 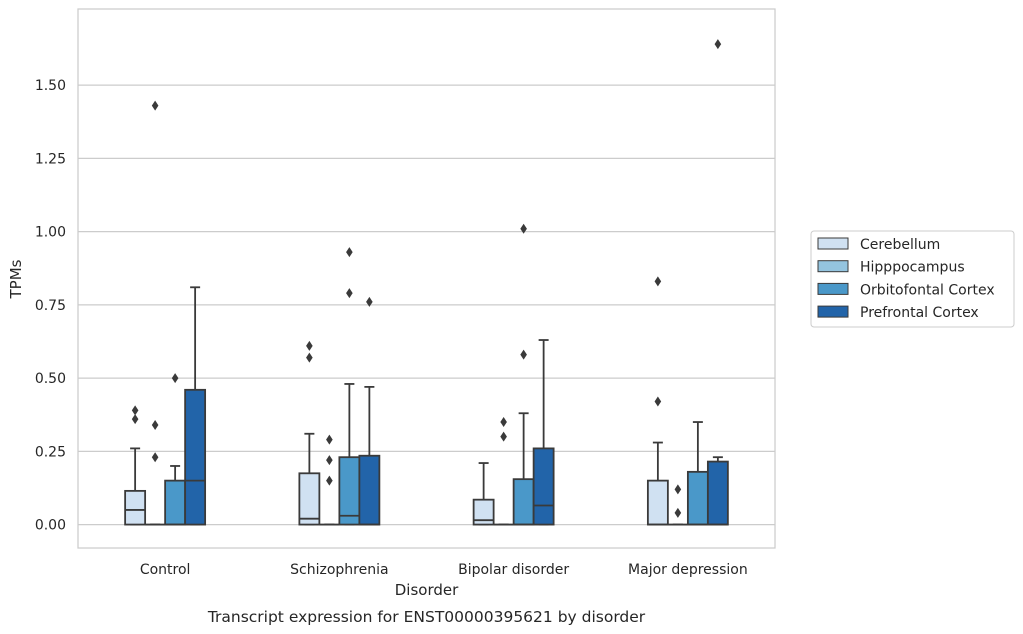 I want to click on y-tick-label: 0.50, so click(x=50, y=379).